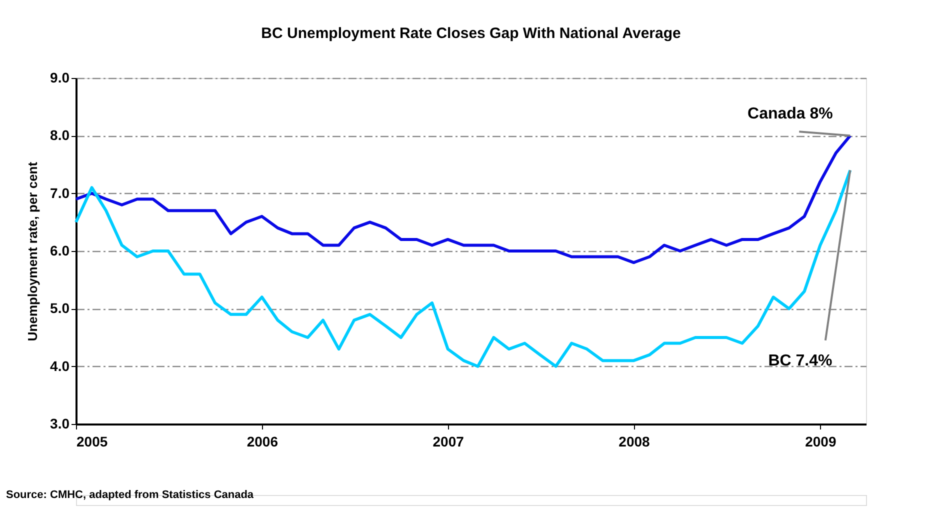  I want to click on y-axis-title: Unemployment rate, per cent, so click(32, 251).